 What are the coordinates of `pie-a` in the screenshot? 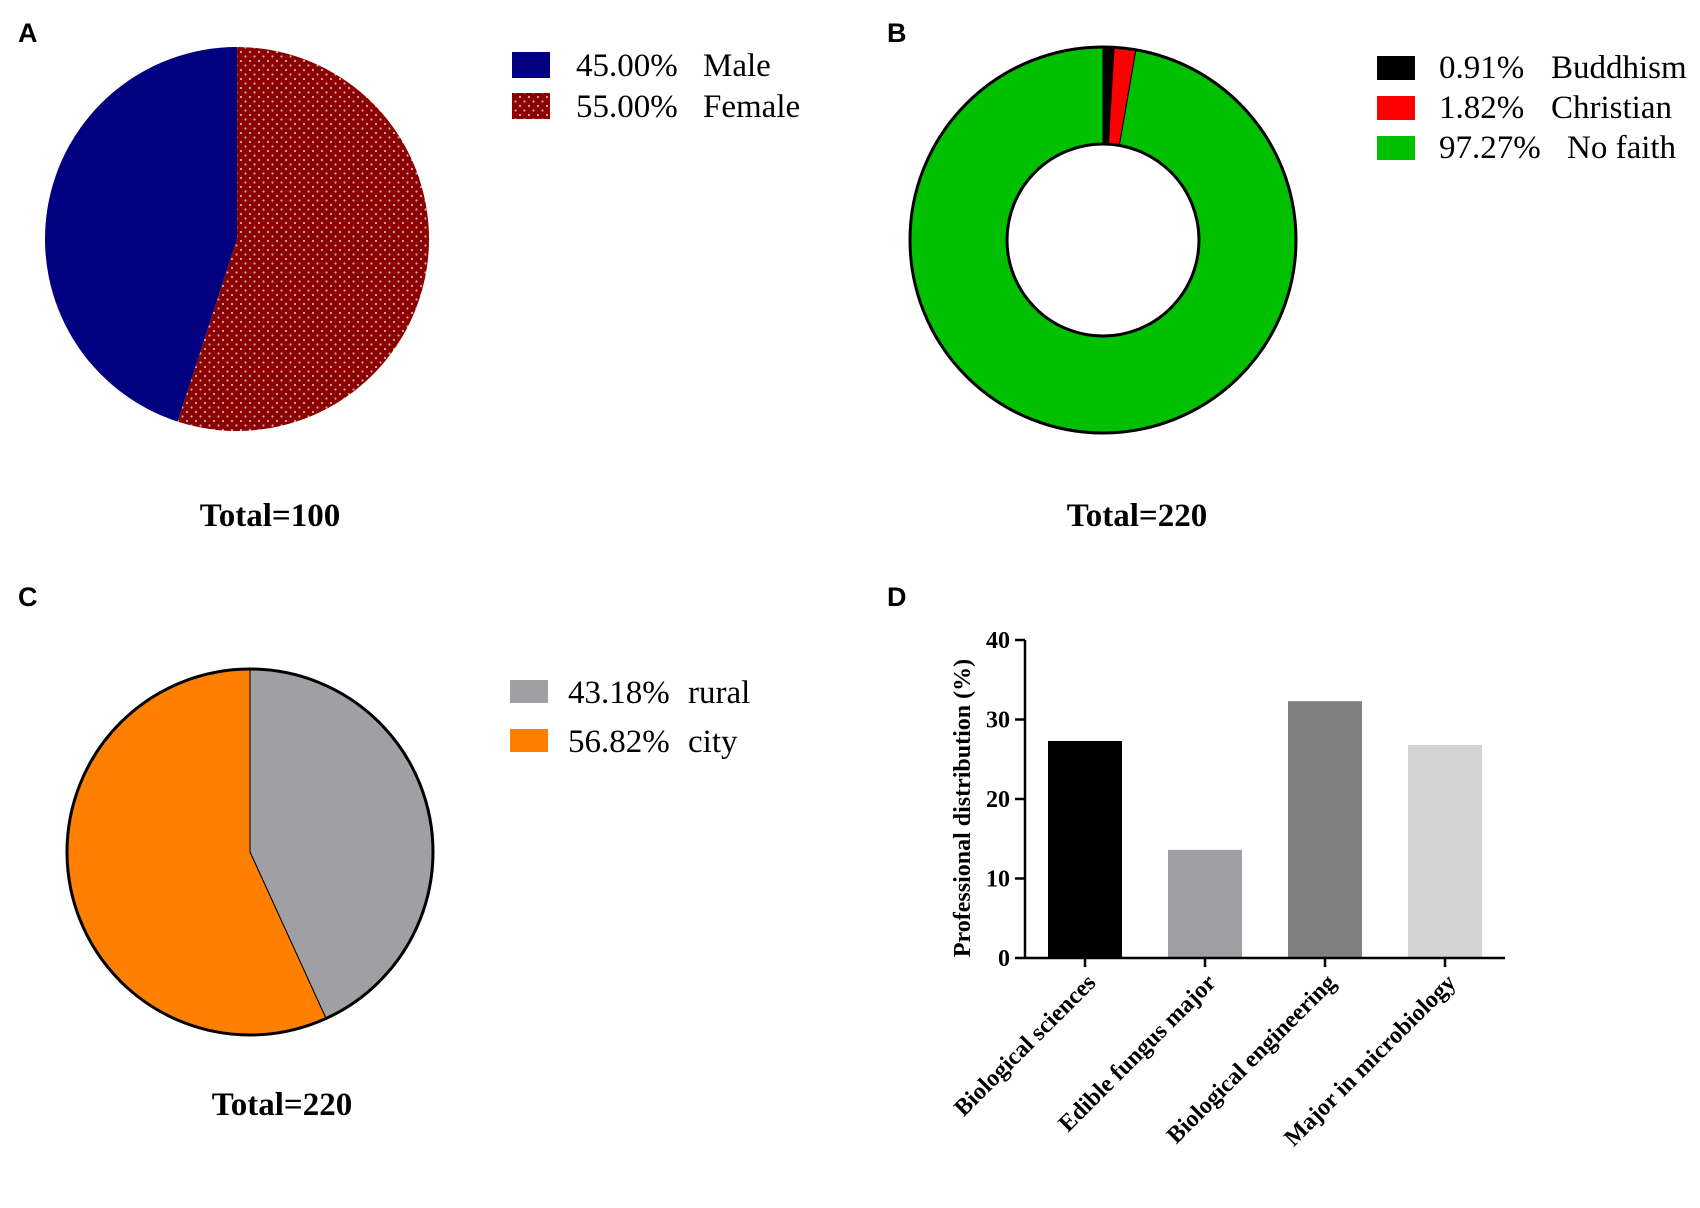 It's located at (236, 239).